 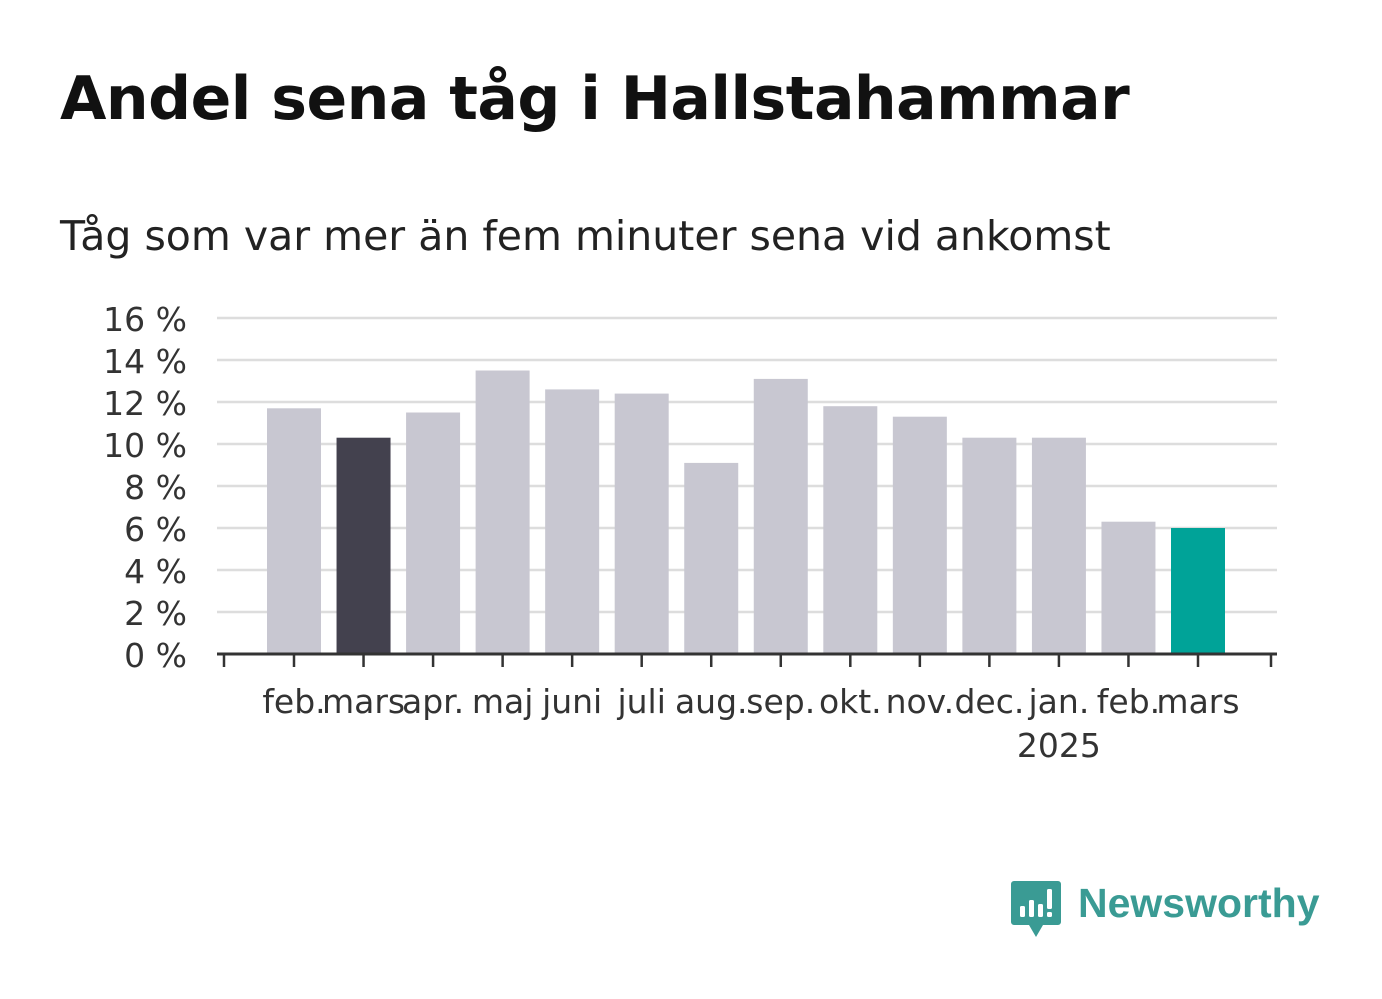 What do you see at coordinates (850, 701) in the screenshot?
I see `x-tick-label: okt.` at bounding box center [850, 701].